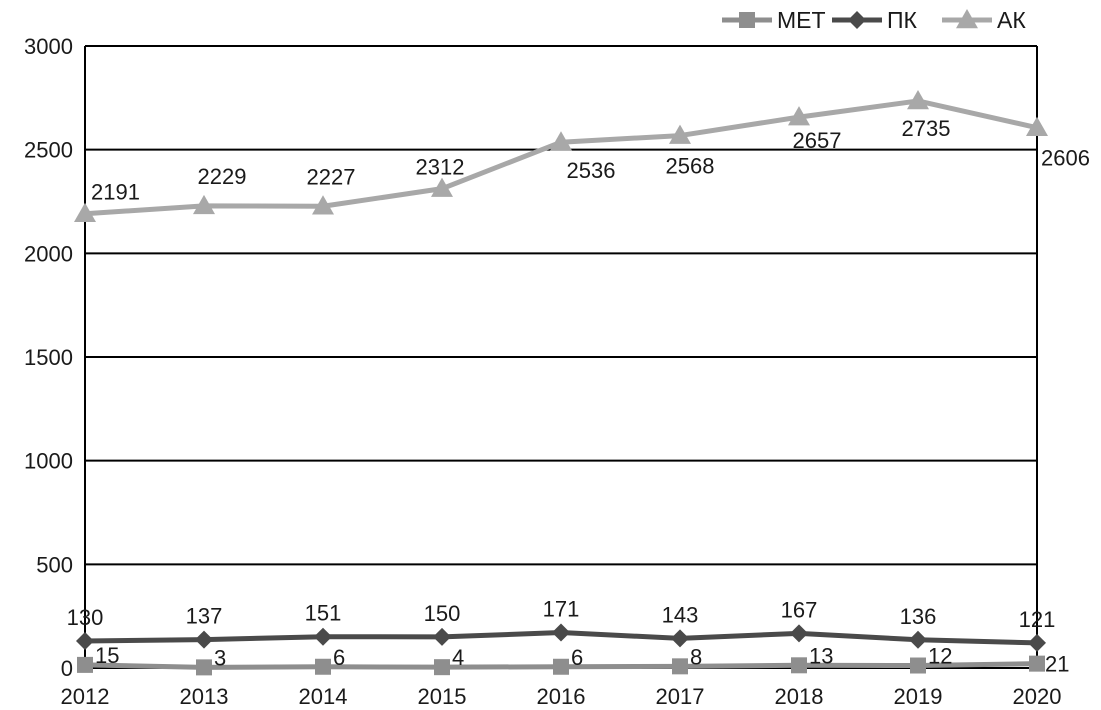 This screenshot has height=710, width=1101. Describe the element at coordinates (874, 20) in the screenshot. I see `legend: МЕТ ПК АК` at that location.